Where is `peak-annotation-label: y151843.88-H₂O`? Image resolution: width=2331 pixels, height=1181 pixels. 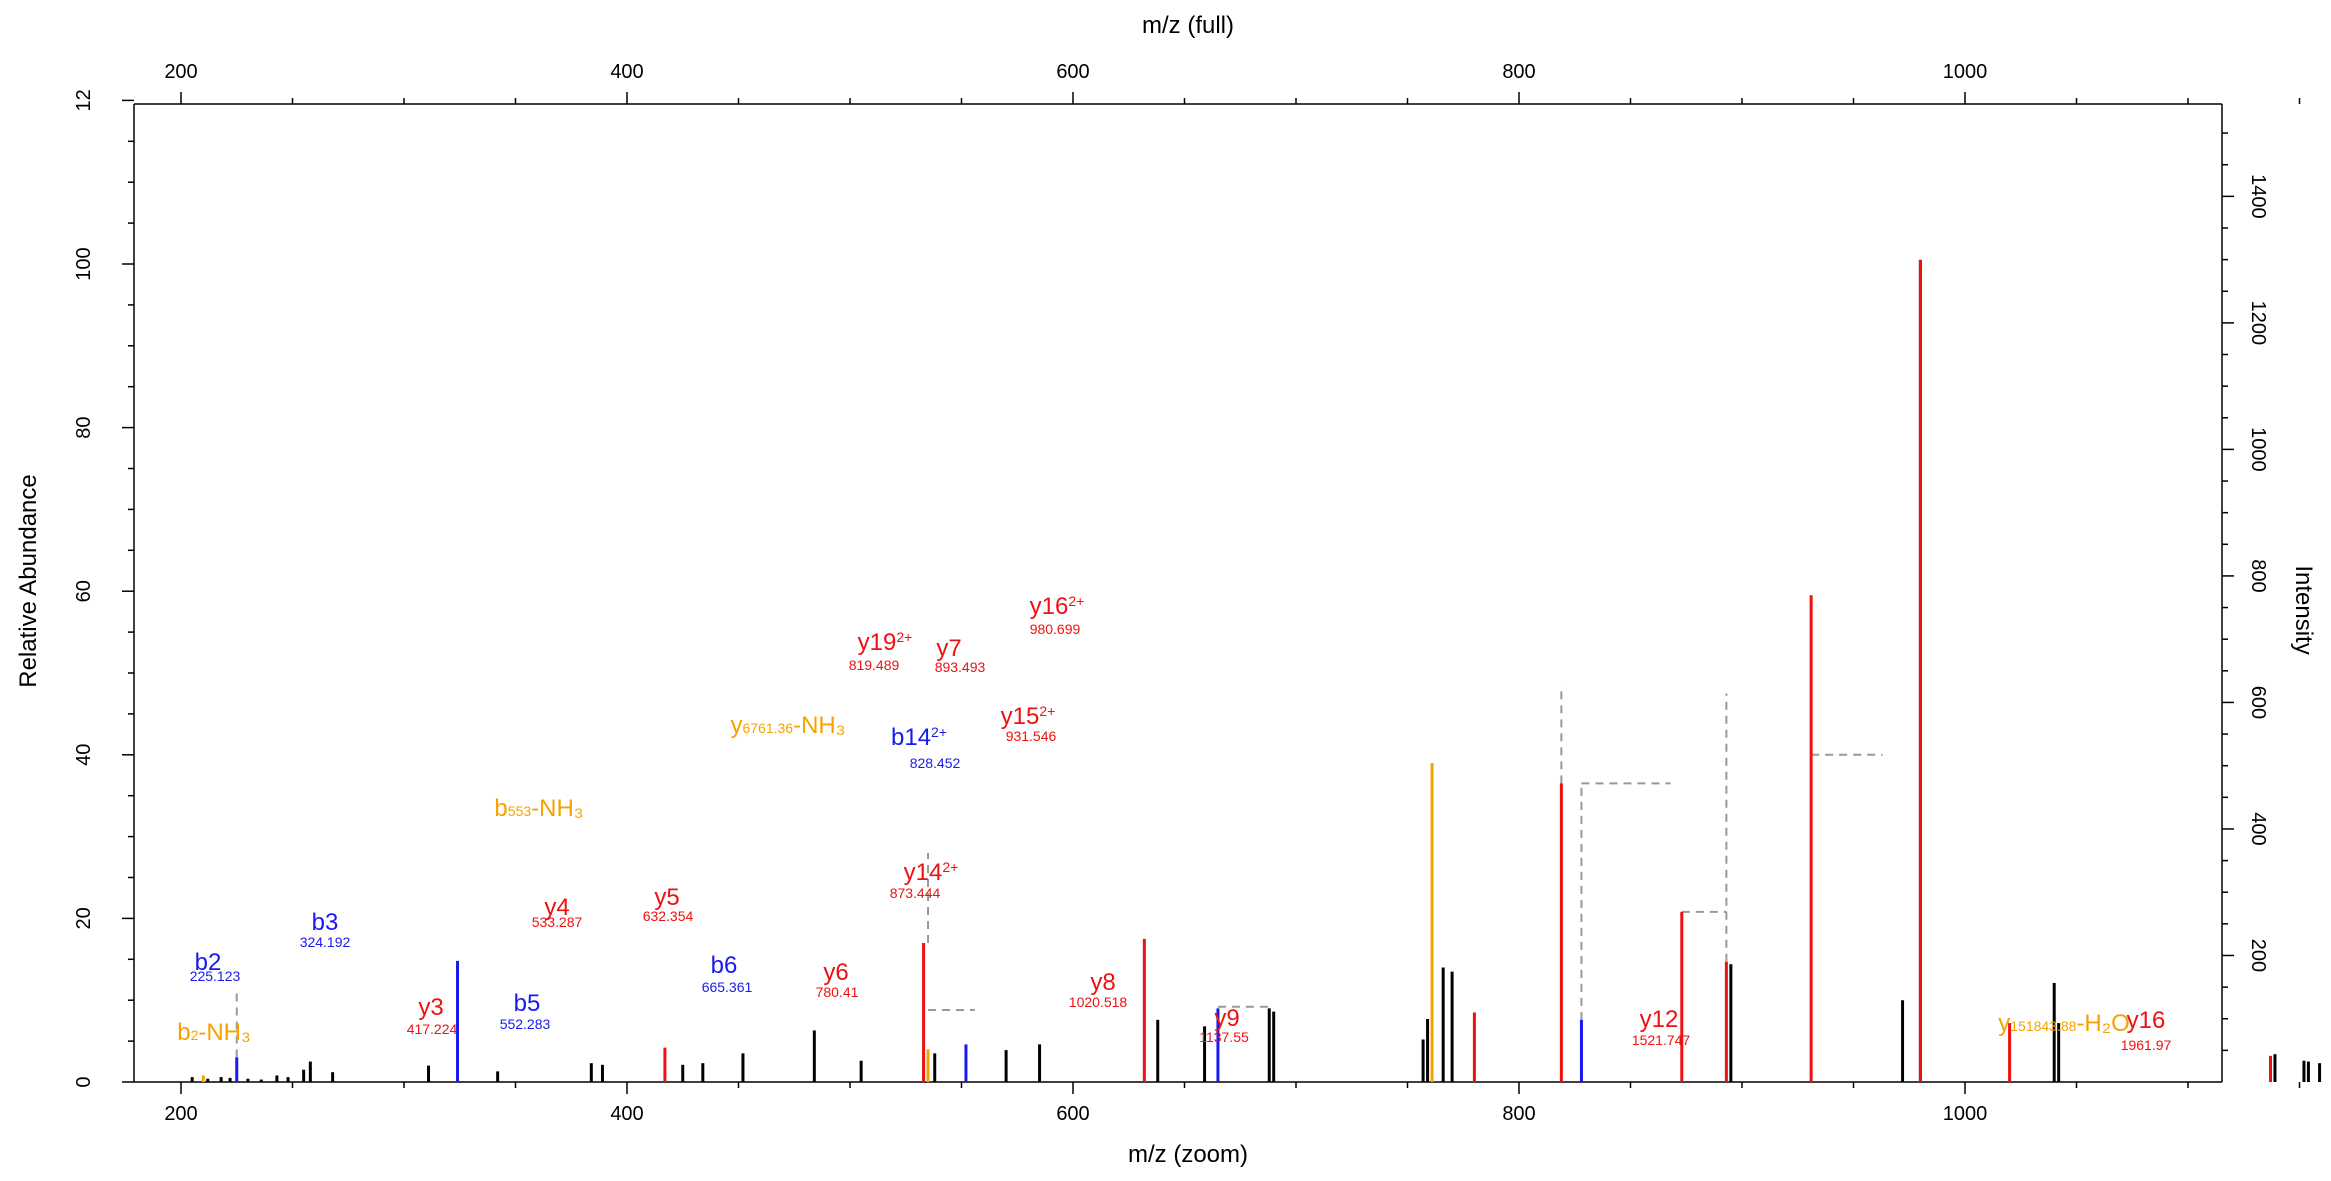 peak-annotation-label: y151843.88-H₂O is located at coordinates (2064, 1023).